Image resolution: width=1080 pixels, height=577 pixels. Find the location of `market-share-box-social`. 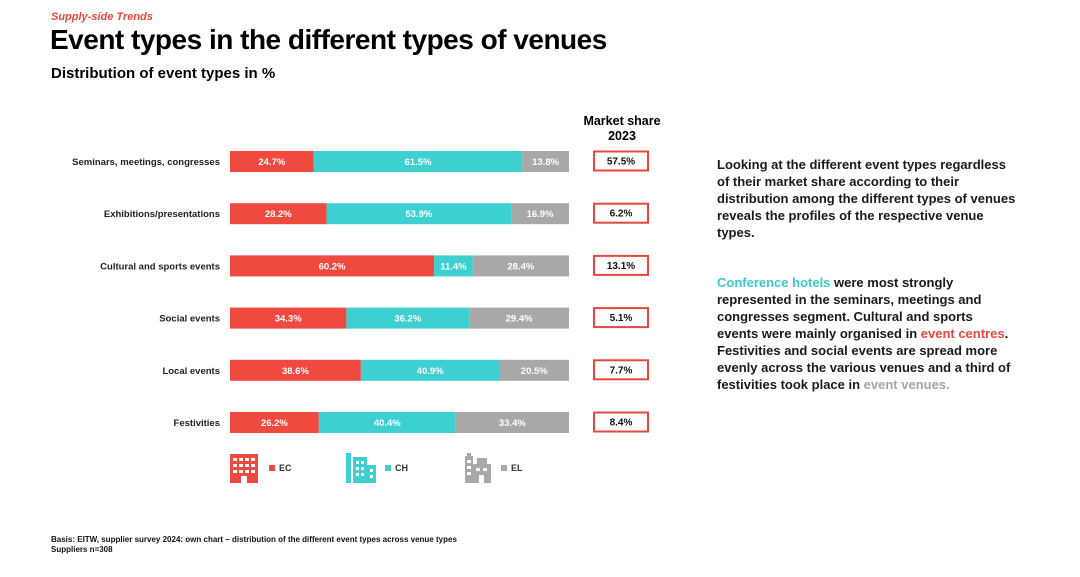

market-share-box-social is located at coordinates (621, 318).